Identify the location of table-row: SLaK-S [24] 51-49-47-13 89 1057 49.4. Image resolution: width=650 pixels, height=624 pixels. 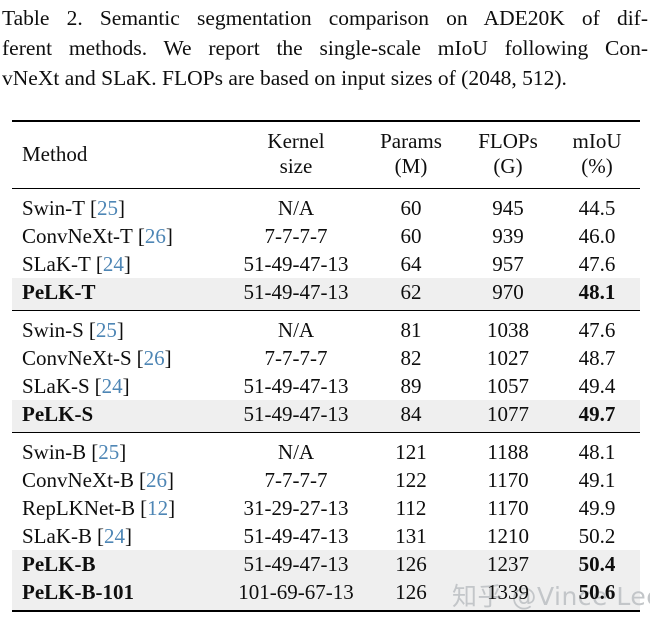
(326, 386).